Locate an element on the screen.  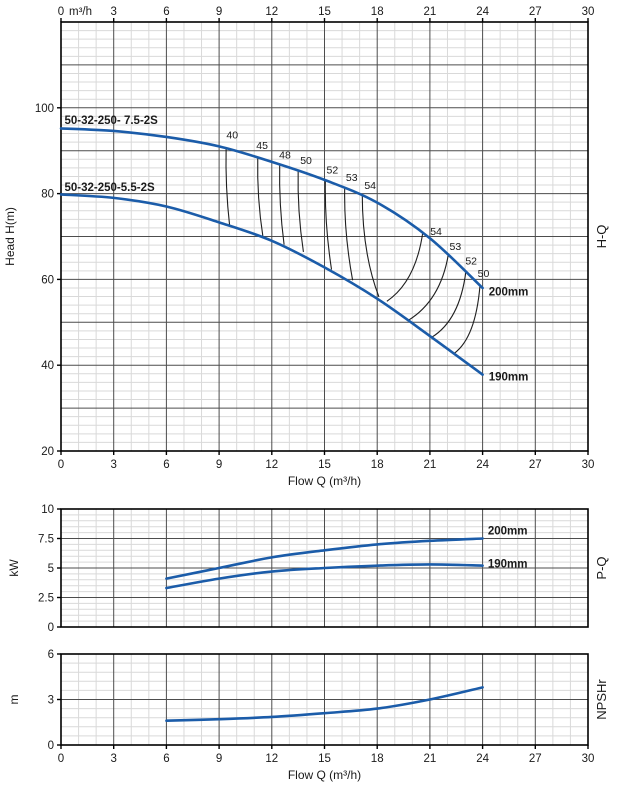
hq-y-axis-title: Head H(m) is located at coordinates (10, 236).